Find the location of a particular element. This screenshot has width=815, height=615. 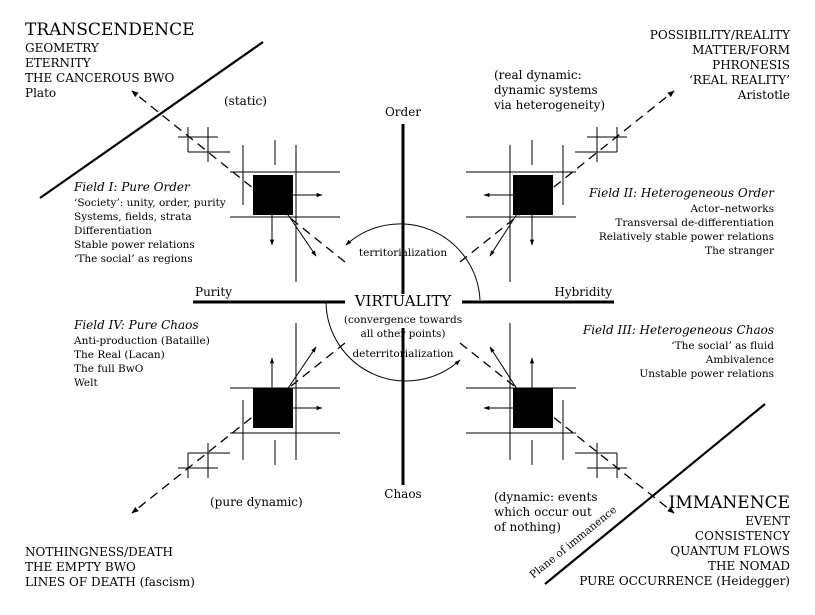

list-item: NOTHINGNESS/DEATH is located at coordinates (99, 552).